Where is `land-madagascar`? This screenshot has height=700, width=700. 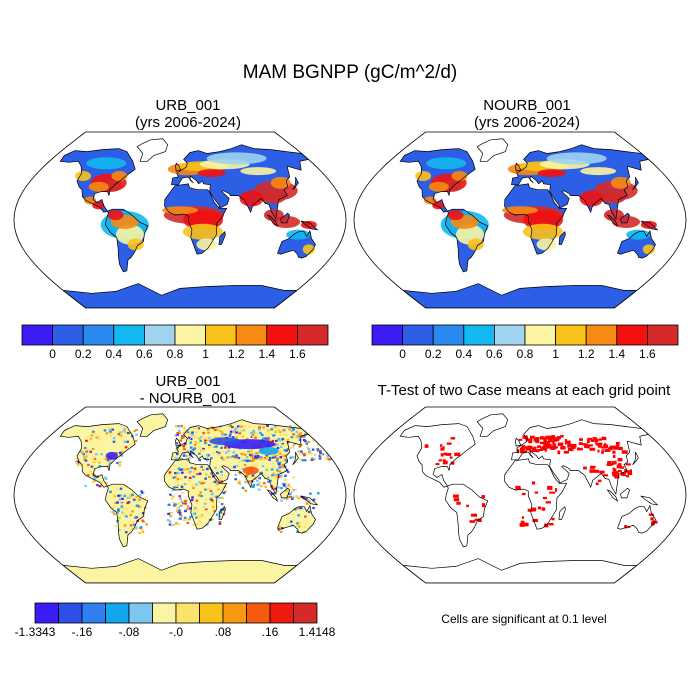
land-madagascar is located at coordinates (562, 238).